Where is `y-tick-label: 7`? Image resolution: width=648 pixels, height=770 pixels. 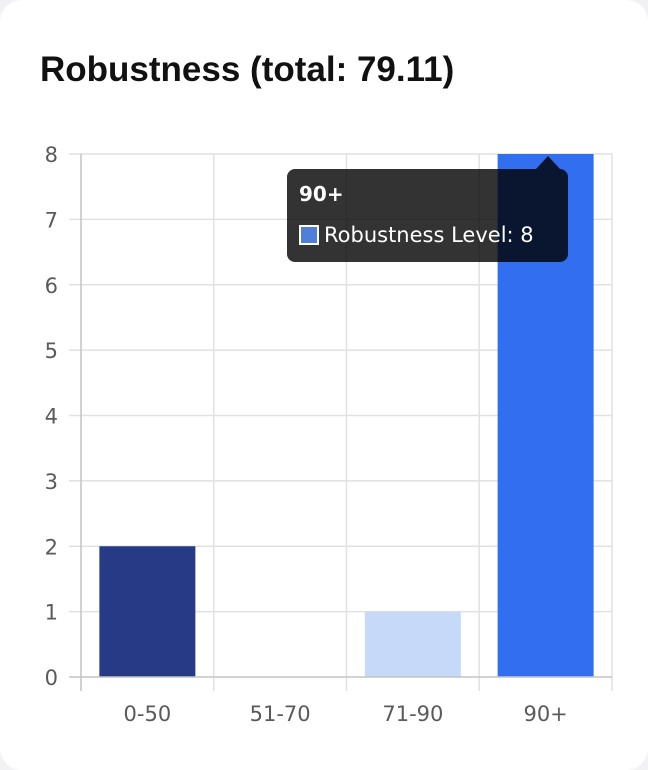 y-tick-label: 7 is located at coordinates (51, 220).